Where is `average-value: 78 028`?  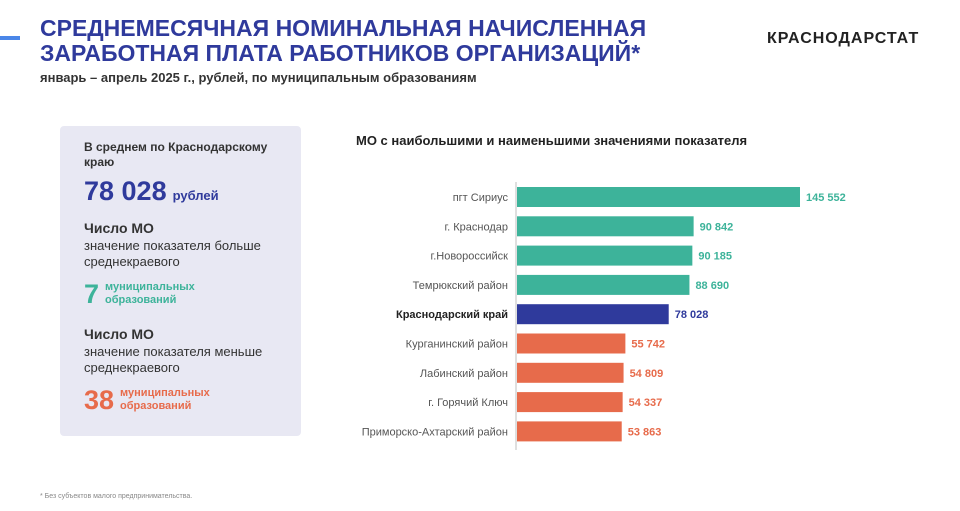
average-value: 78 028 is located at coordinates (125, 191).